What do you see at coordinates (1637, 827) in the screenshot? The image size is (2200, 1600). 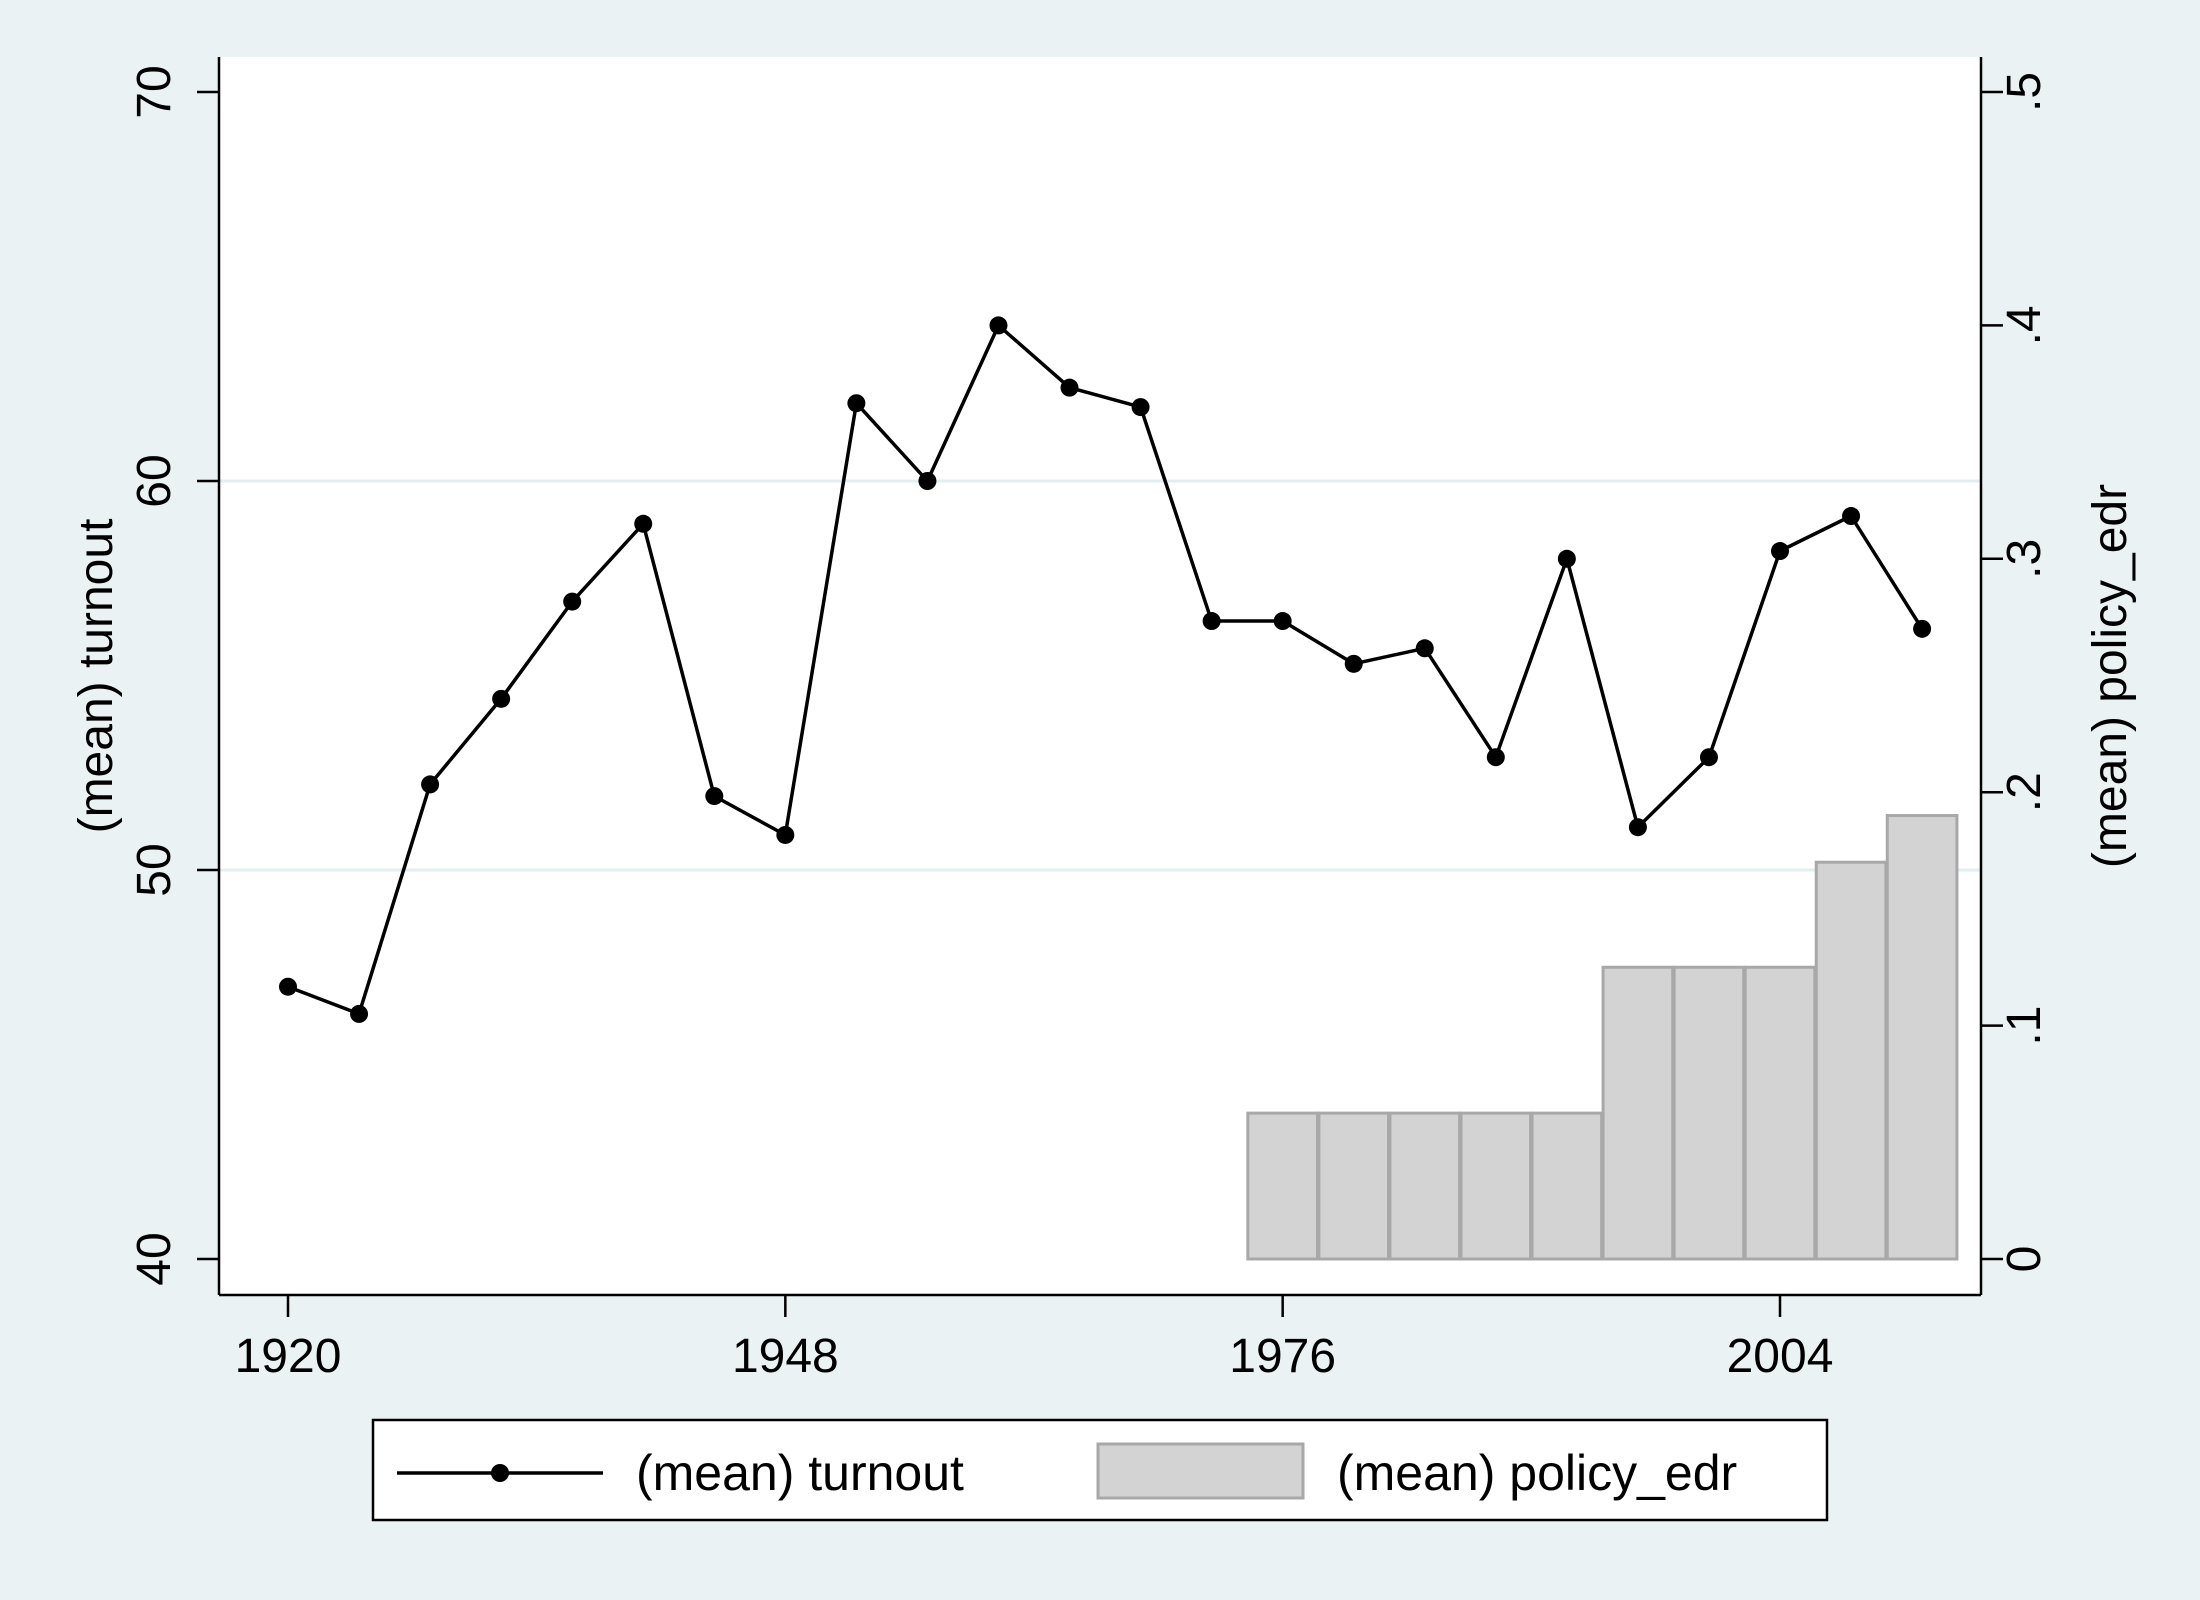 I see `turnout-point-1996` at bounding box center [1637, 827].